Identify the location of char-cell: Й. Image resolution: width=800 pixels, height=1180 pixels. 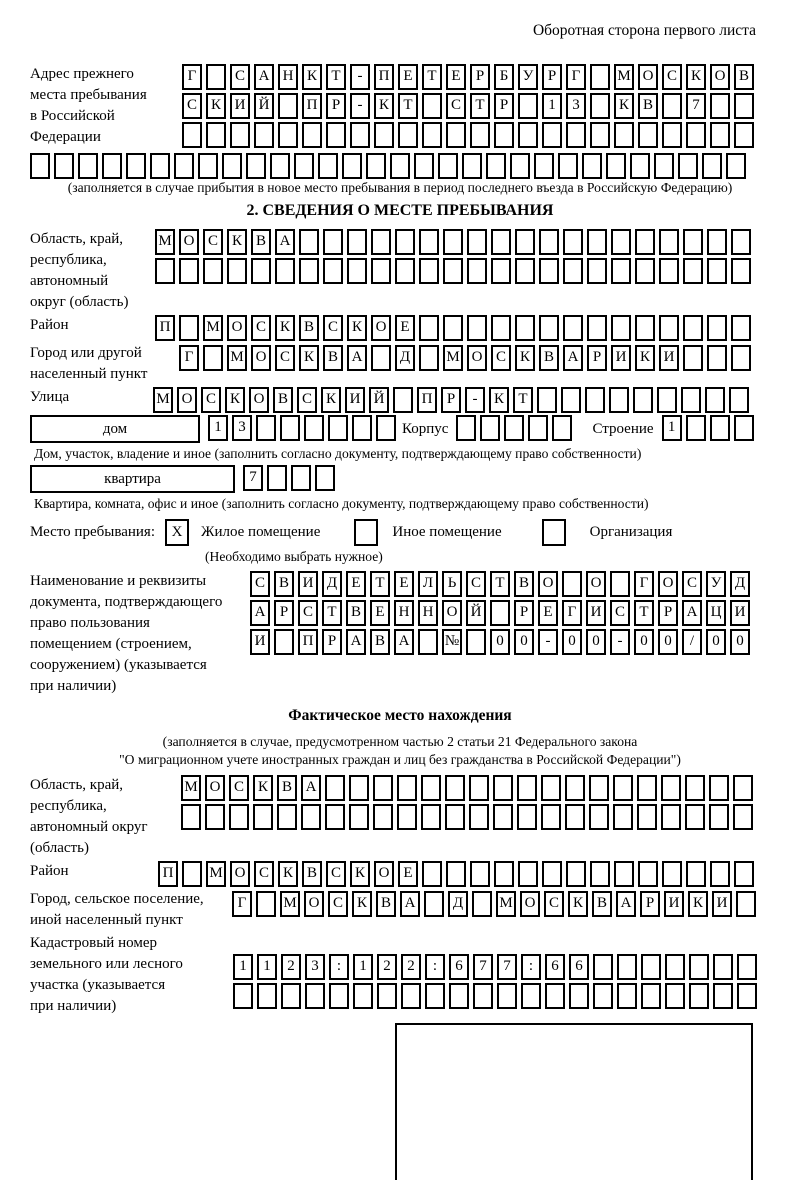
(264, 106).